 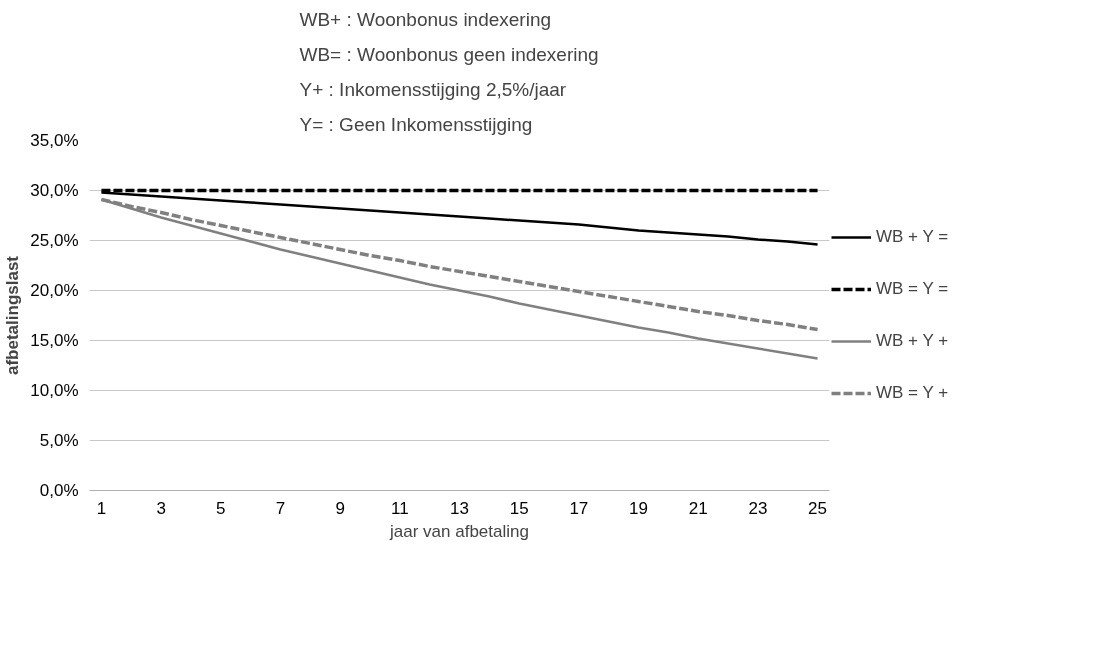 What do you see at coordinates (54, 140) in the screenshot?
I see `y-tick-label: 35,0%` at bounding box center [54, 140].